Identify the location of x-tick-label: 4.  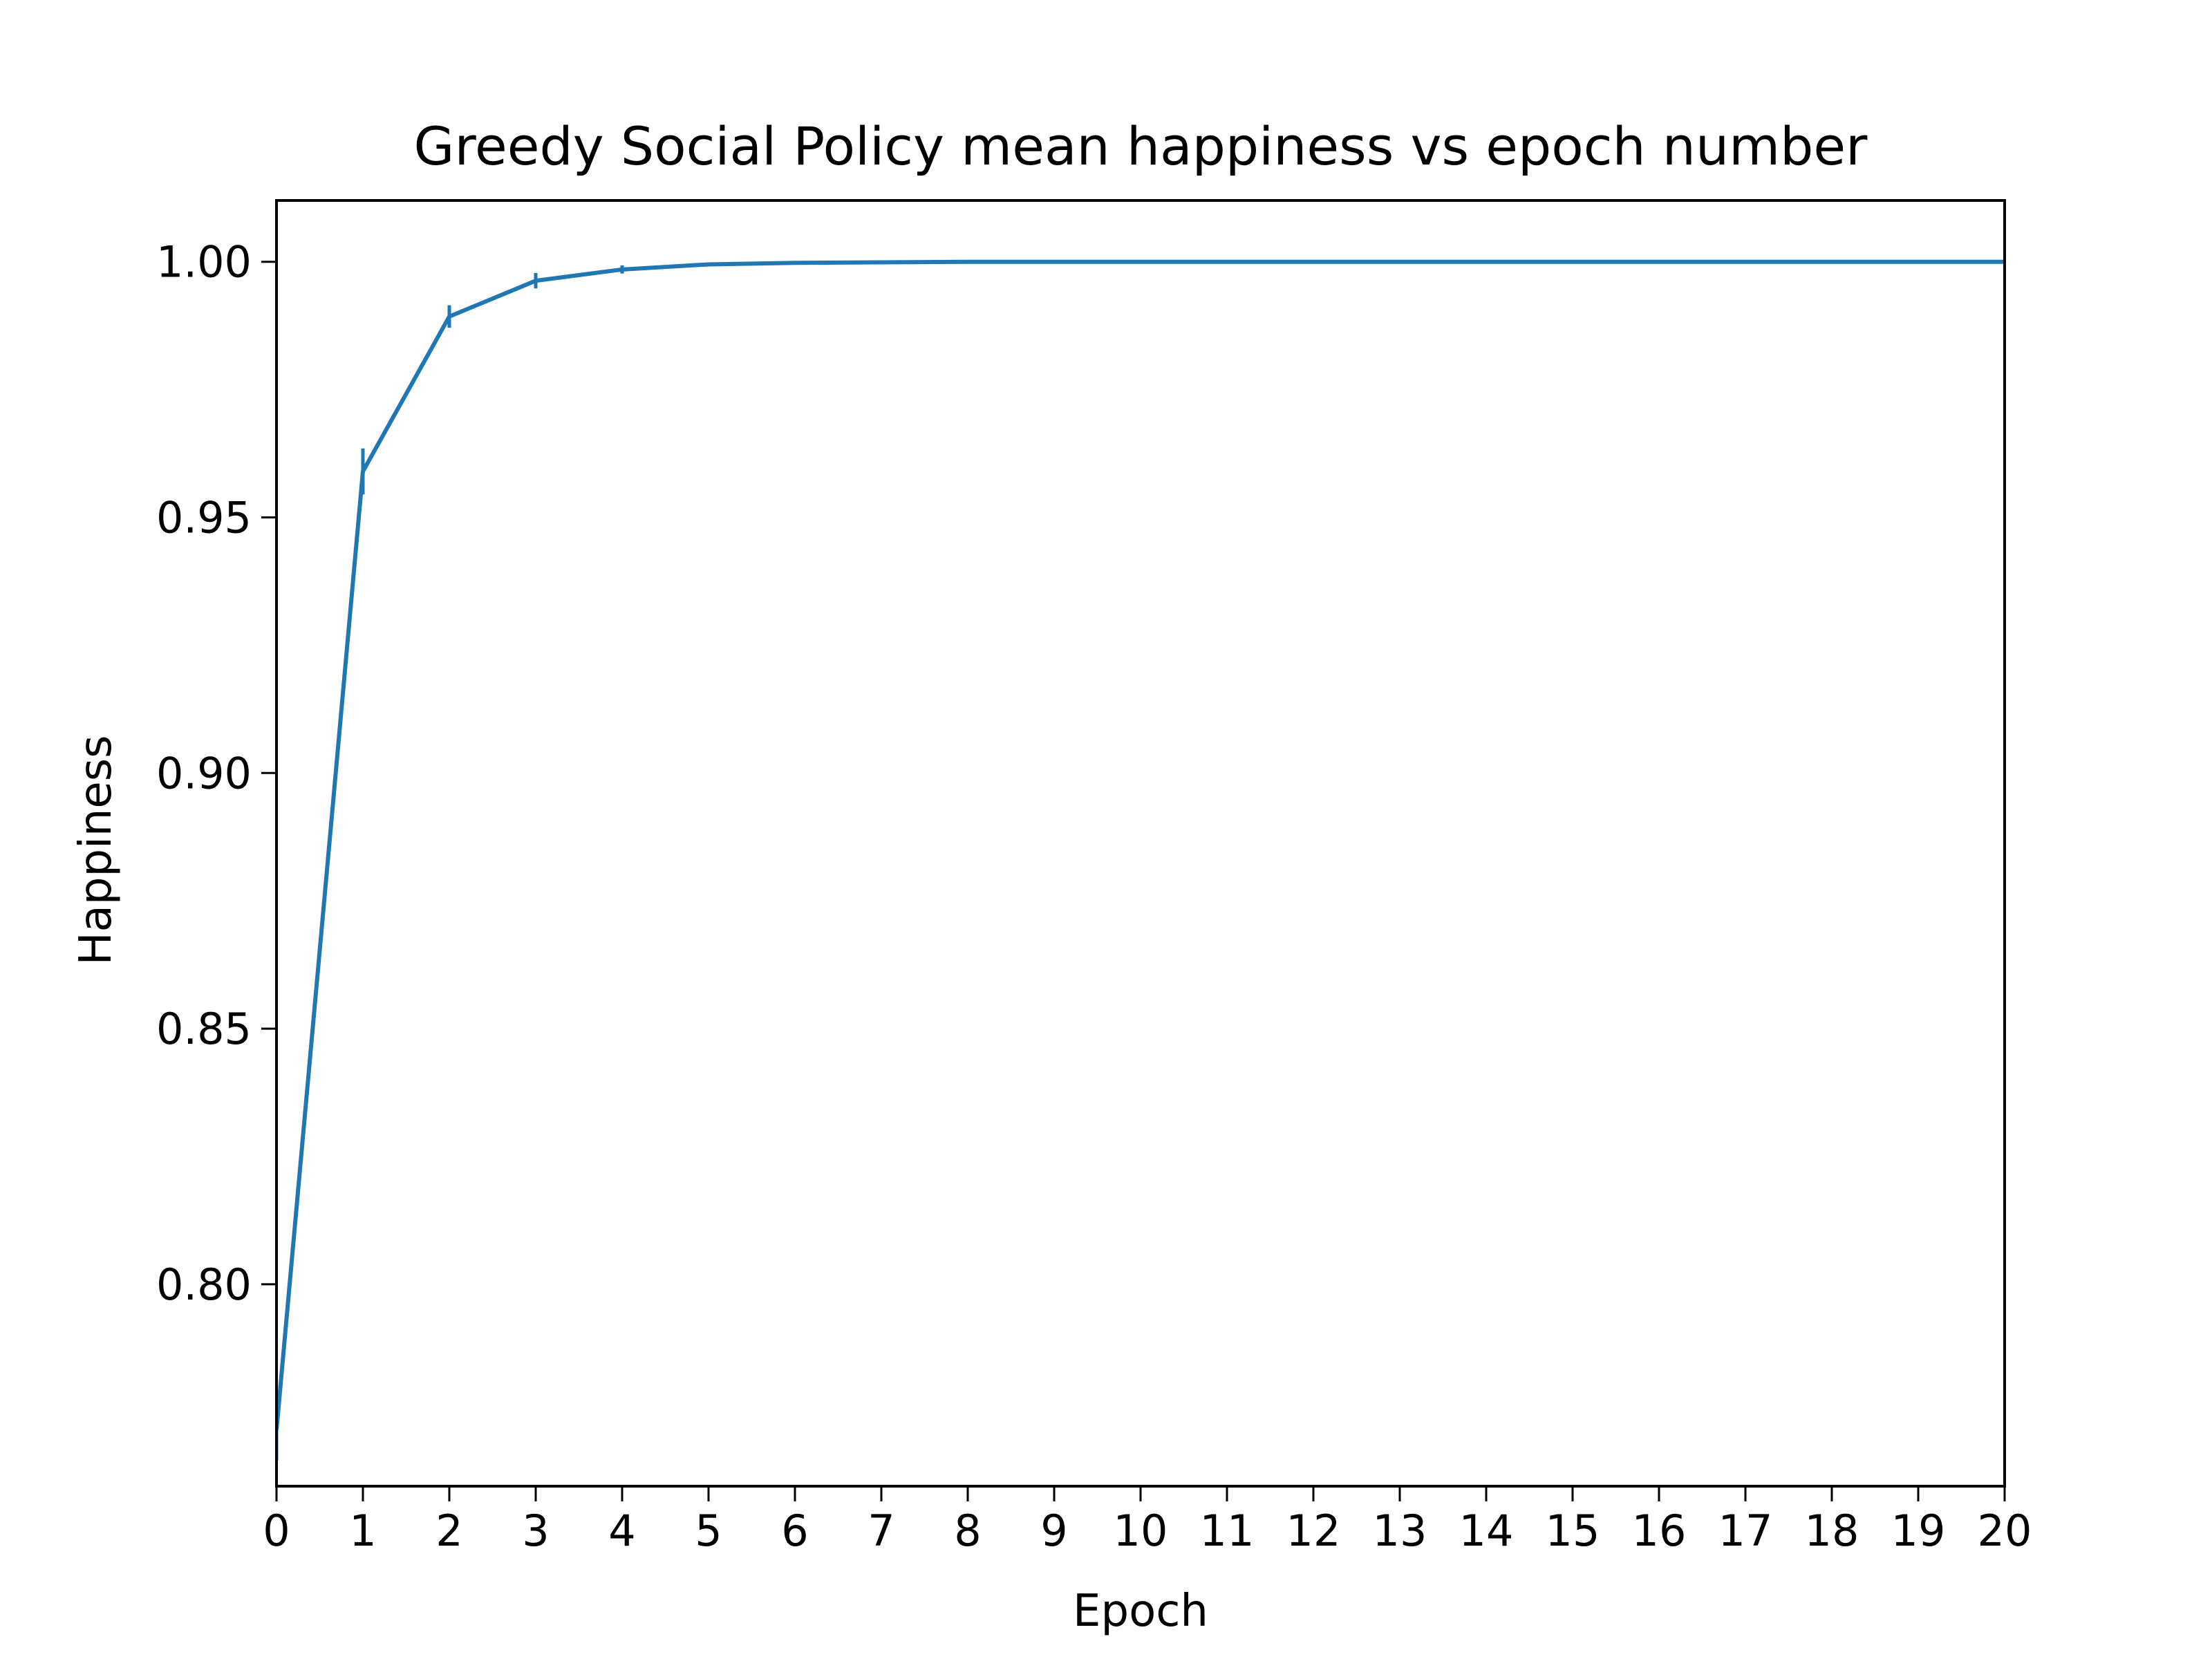
(622, 1531).